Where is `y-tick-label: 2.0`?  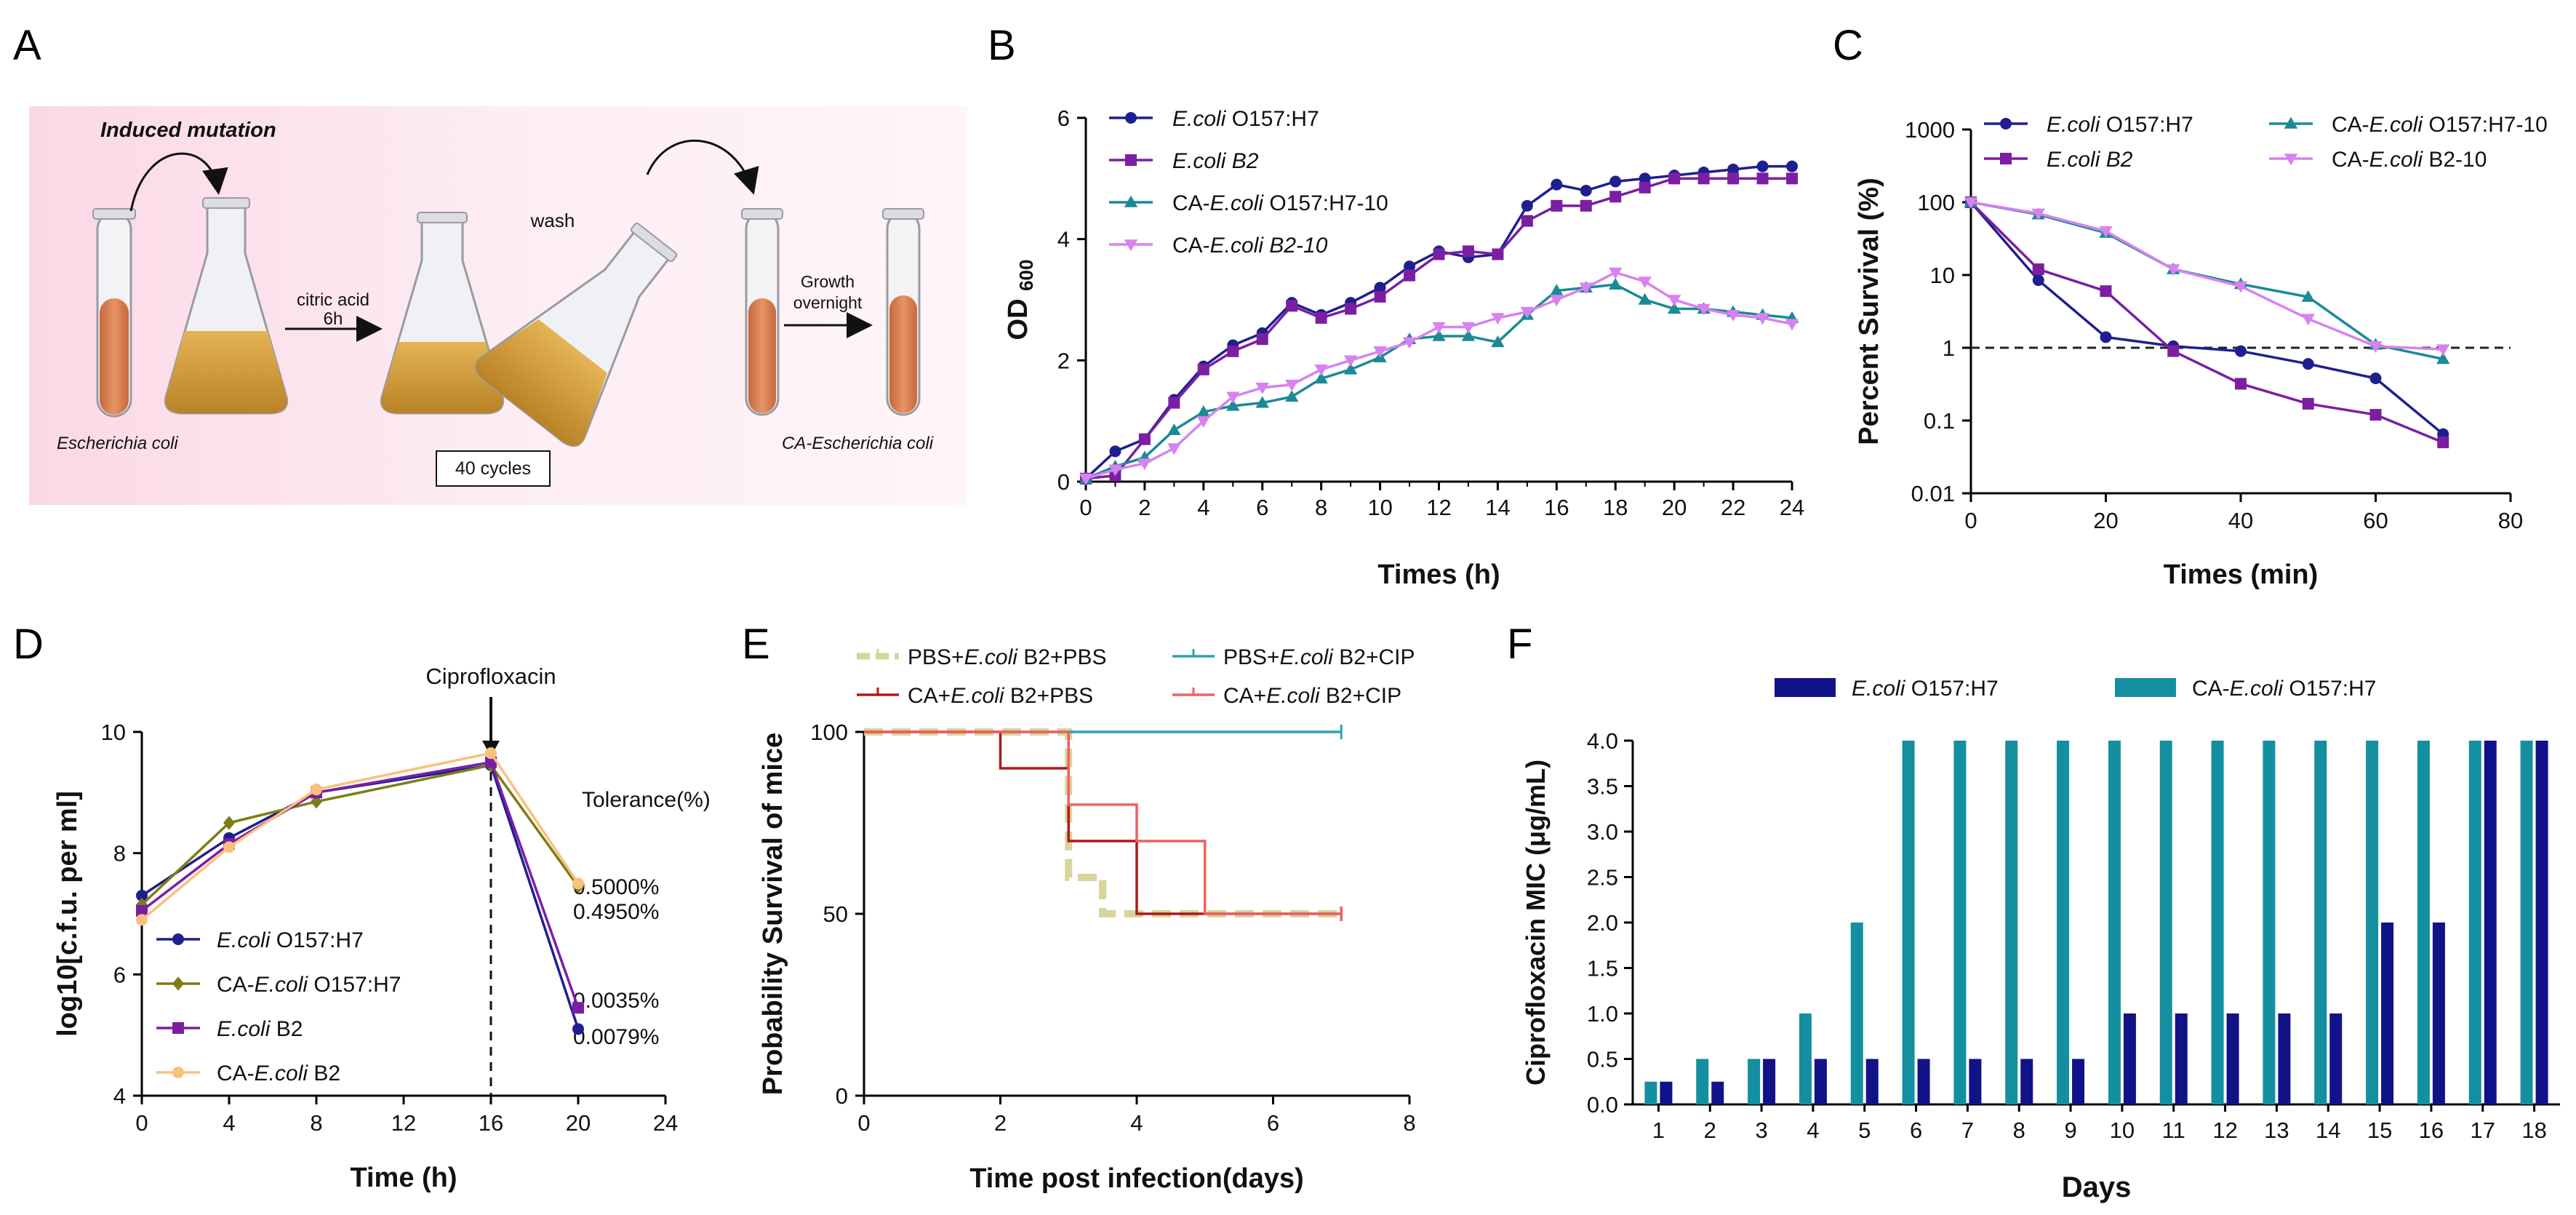 y-tick-label: 2.0 is located at coordinates (1602, 923).